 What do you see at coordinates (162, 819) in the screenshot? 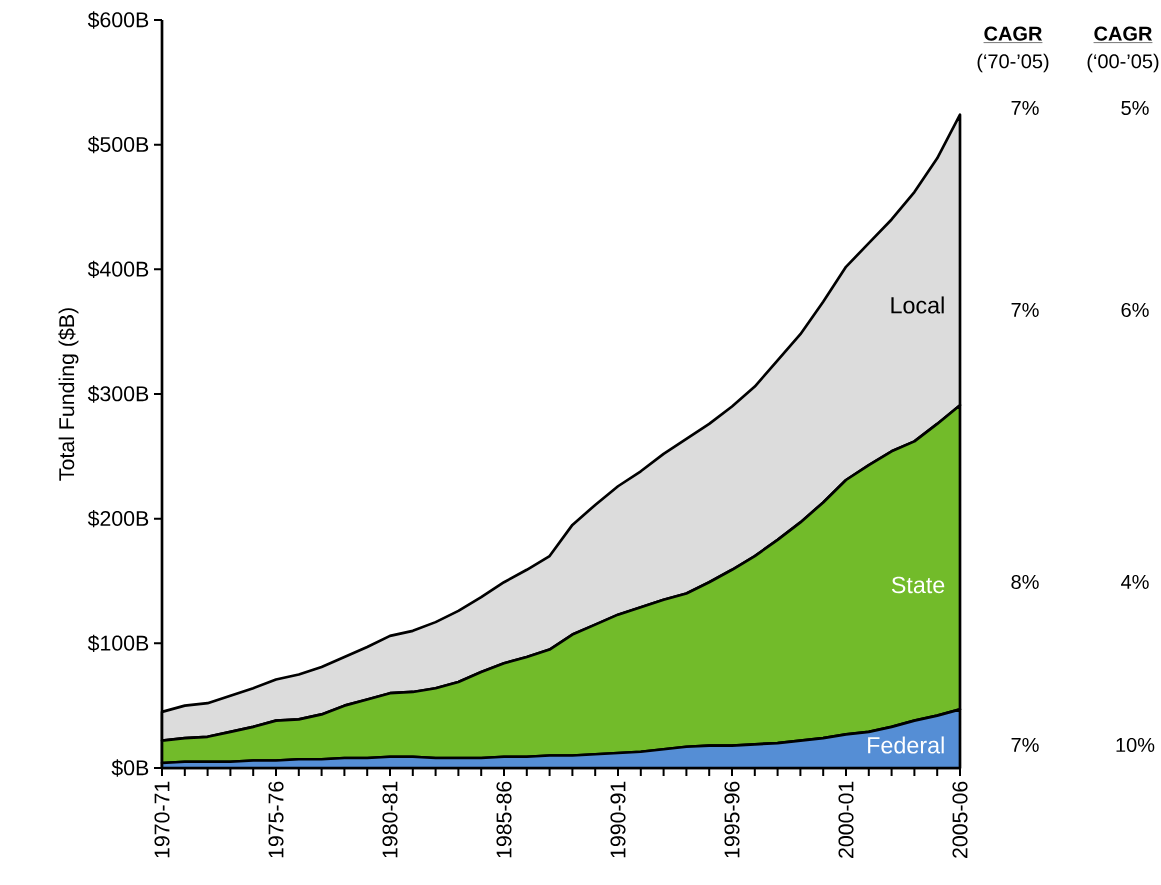
I see `x-tick-label: 1970-71` at bounding box center [162, 819].